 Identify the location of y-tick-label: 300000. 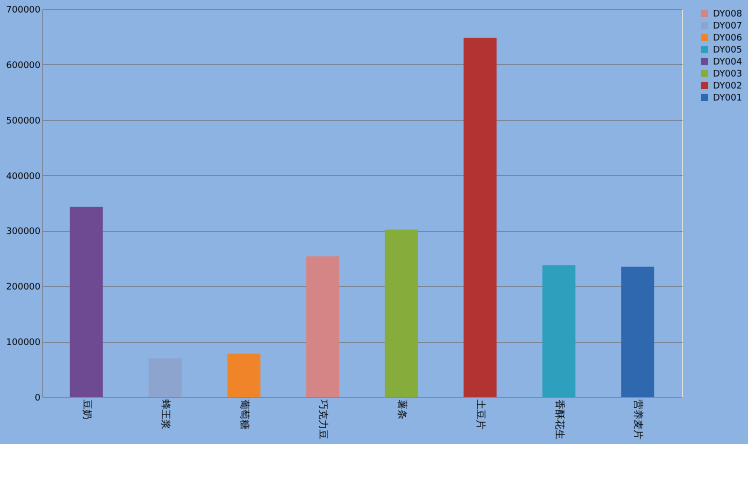
(23, 232).